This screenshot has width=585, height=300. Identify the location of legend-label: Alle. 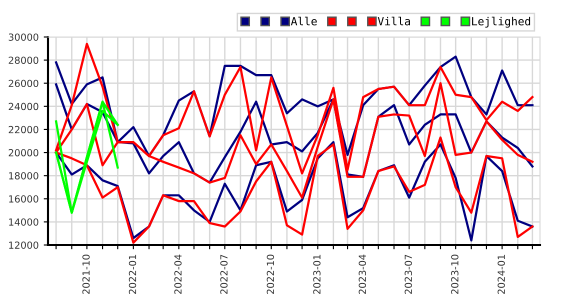
(303, 21).